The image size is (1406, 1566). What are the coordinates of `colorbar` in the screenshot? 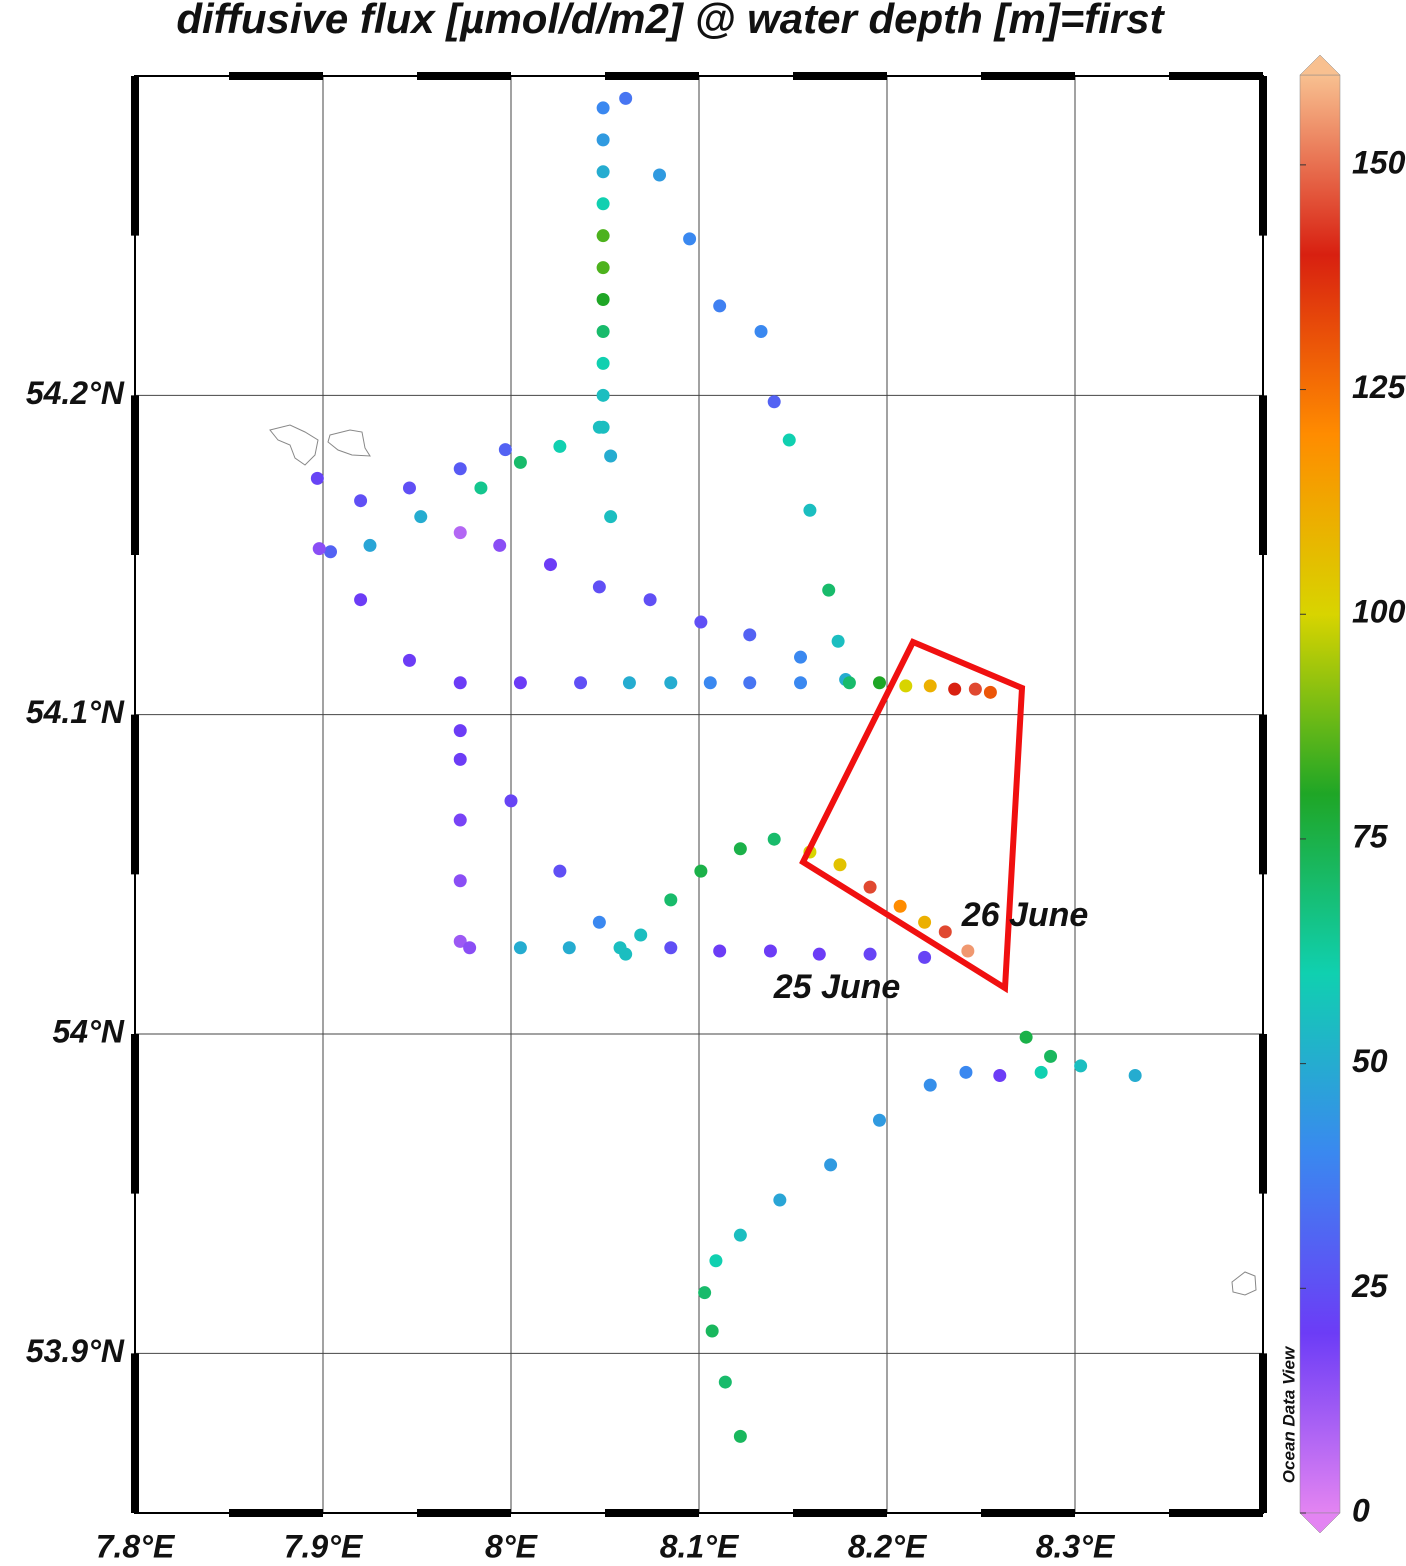 It's located at (1320, 794).